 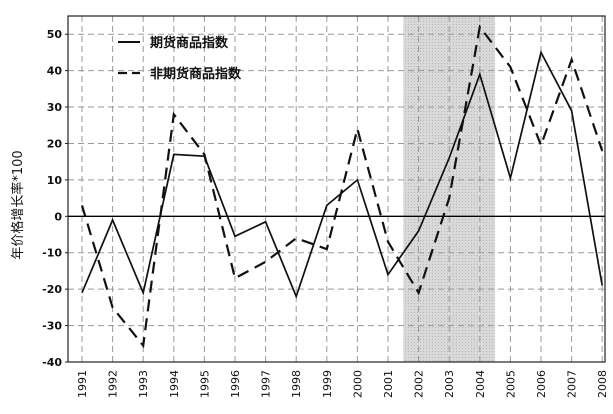 What do you see at coordinates (602, 384) in the screenshot?
I see `x-tick-label: 2008` at bounding box center [602, 384].